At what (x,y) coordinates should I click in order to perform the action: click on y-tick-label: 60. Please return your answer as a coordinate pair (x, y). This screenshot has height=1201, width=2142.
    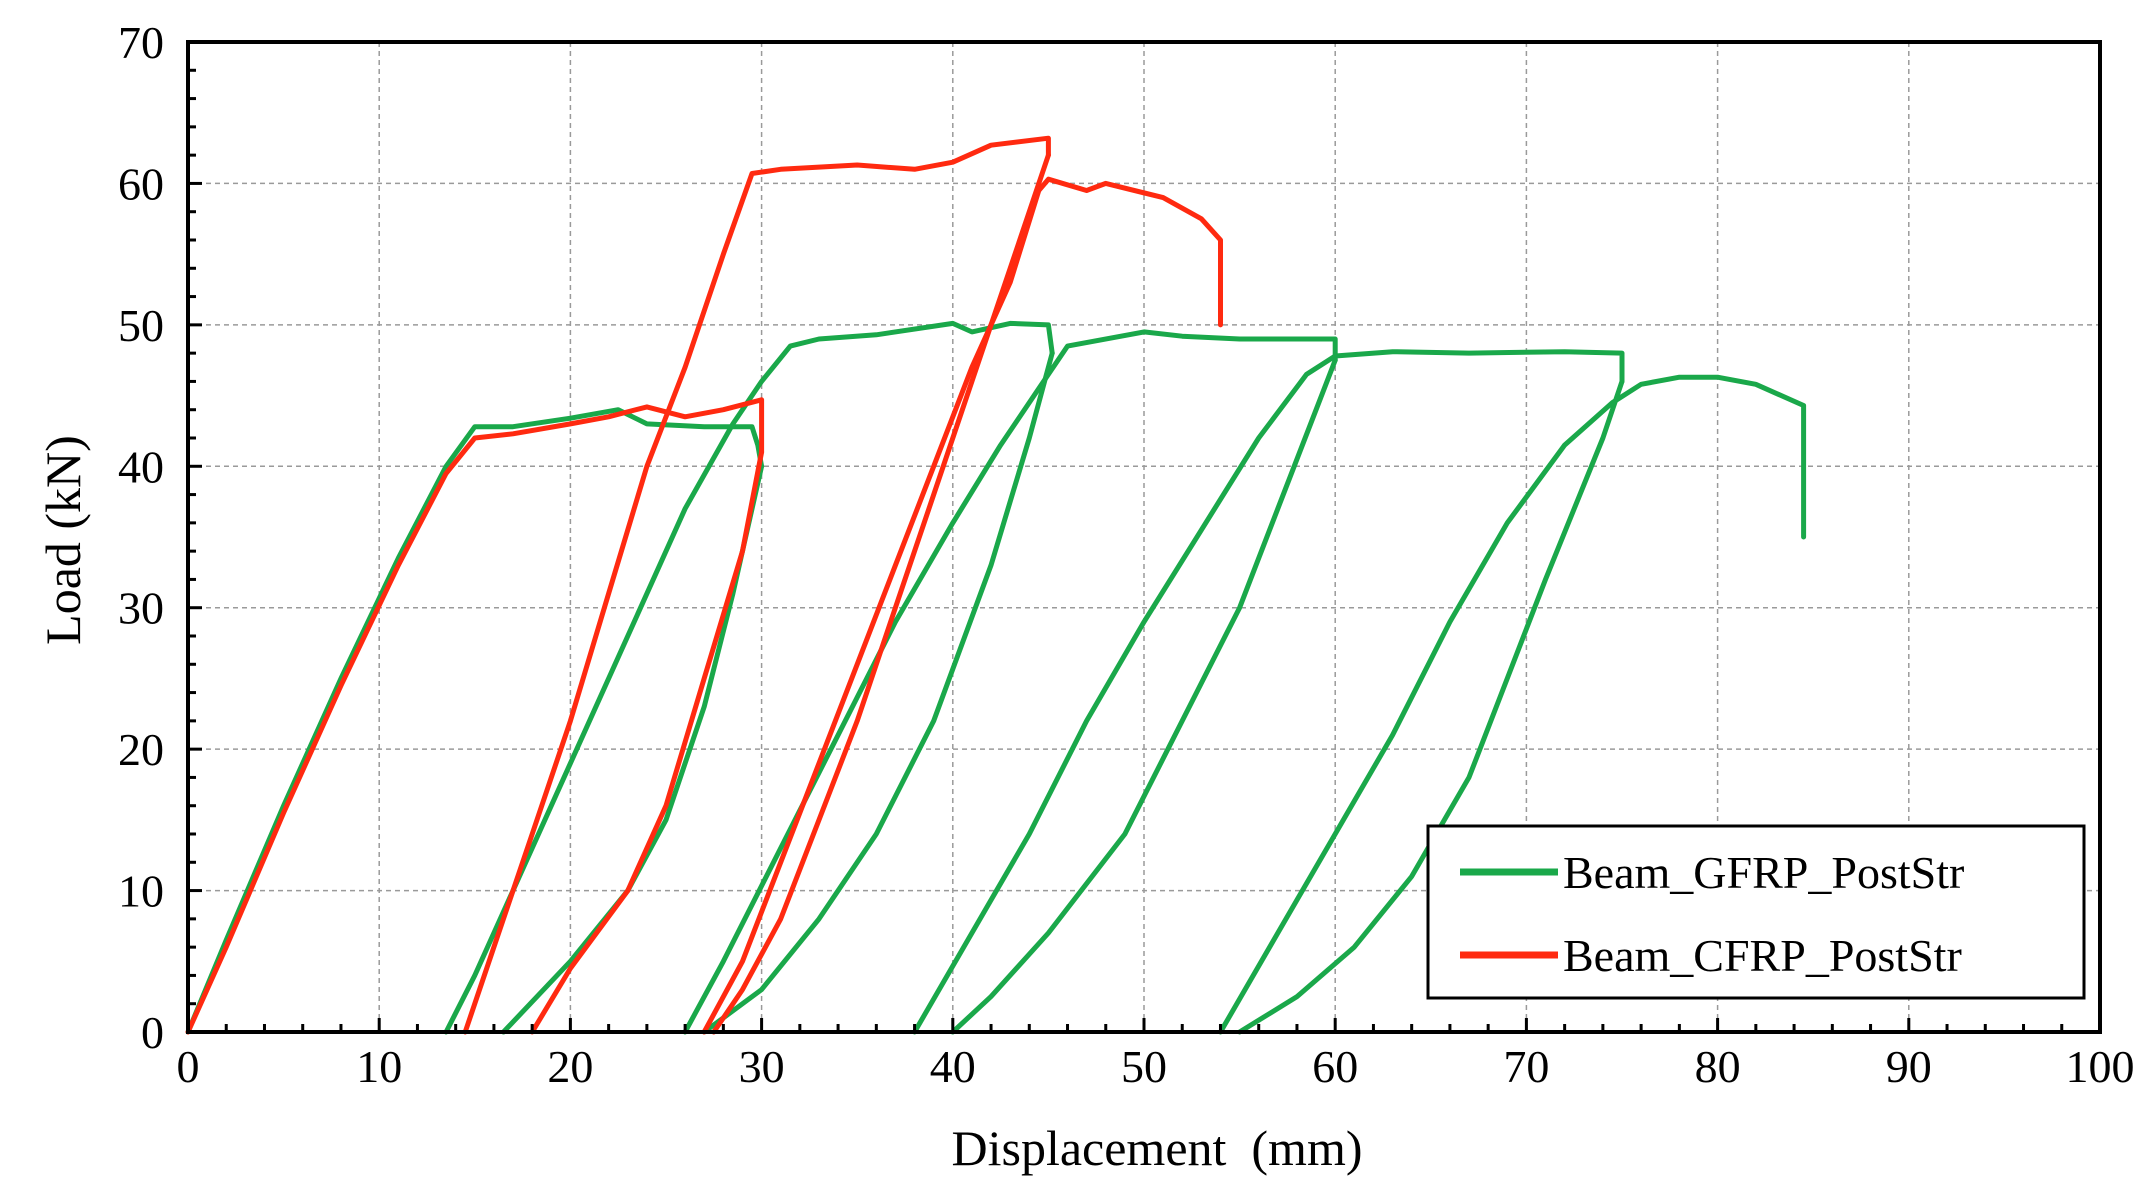
    Looking at the image, I should click on (141, 183).